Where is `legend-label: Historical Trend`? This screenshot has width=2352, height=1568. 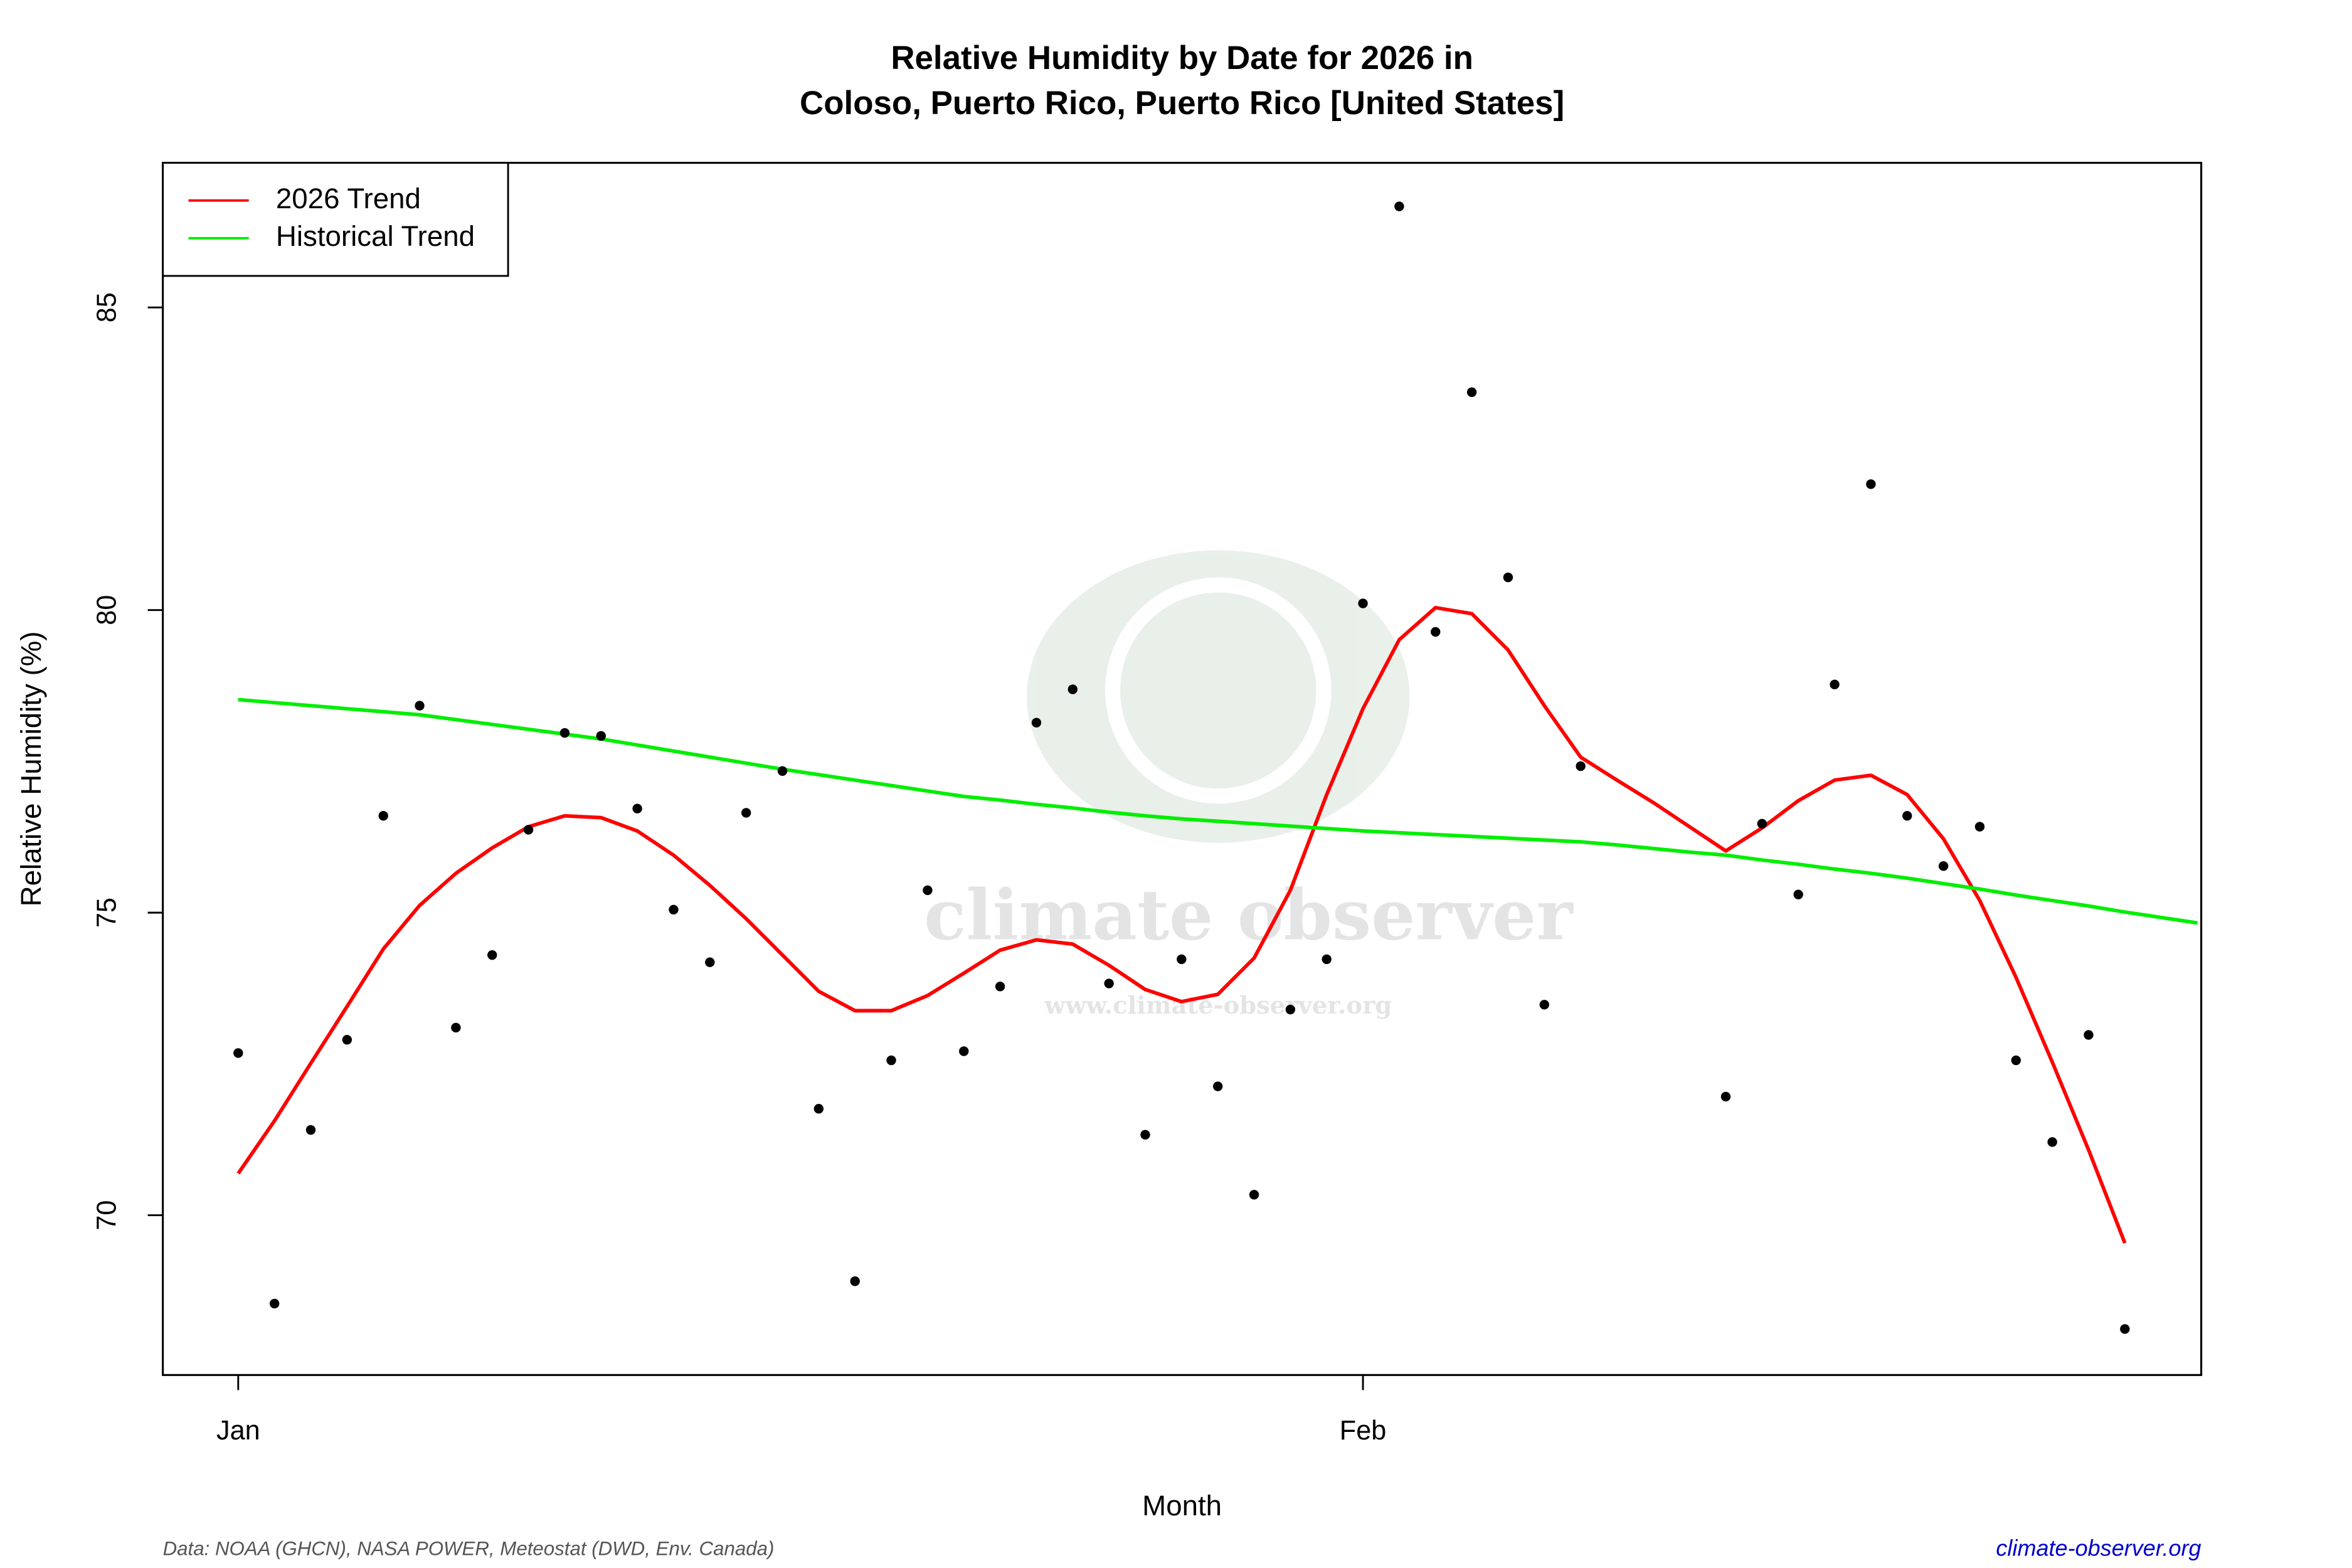 legend-label: Historical Trend is located at coordinates (375, 236).